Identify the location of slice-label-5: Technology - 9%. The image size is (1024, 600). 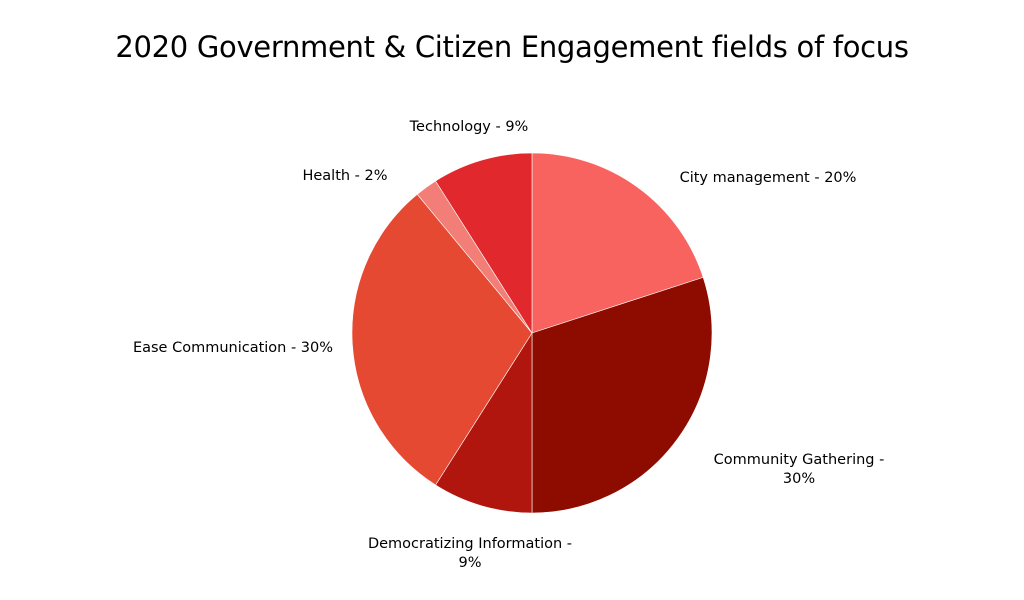
(469, 127).